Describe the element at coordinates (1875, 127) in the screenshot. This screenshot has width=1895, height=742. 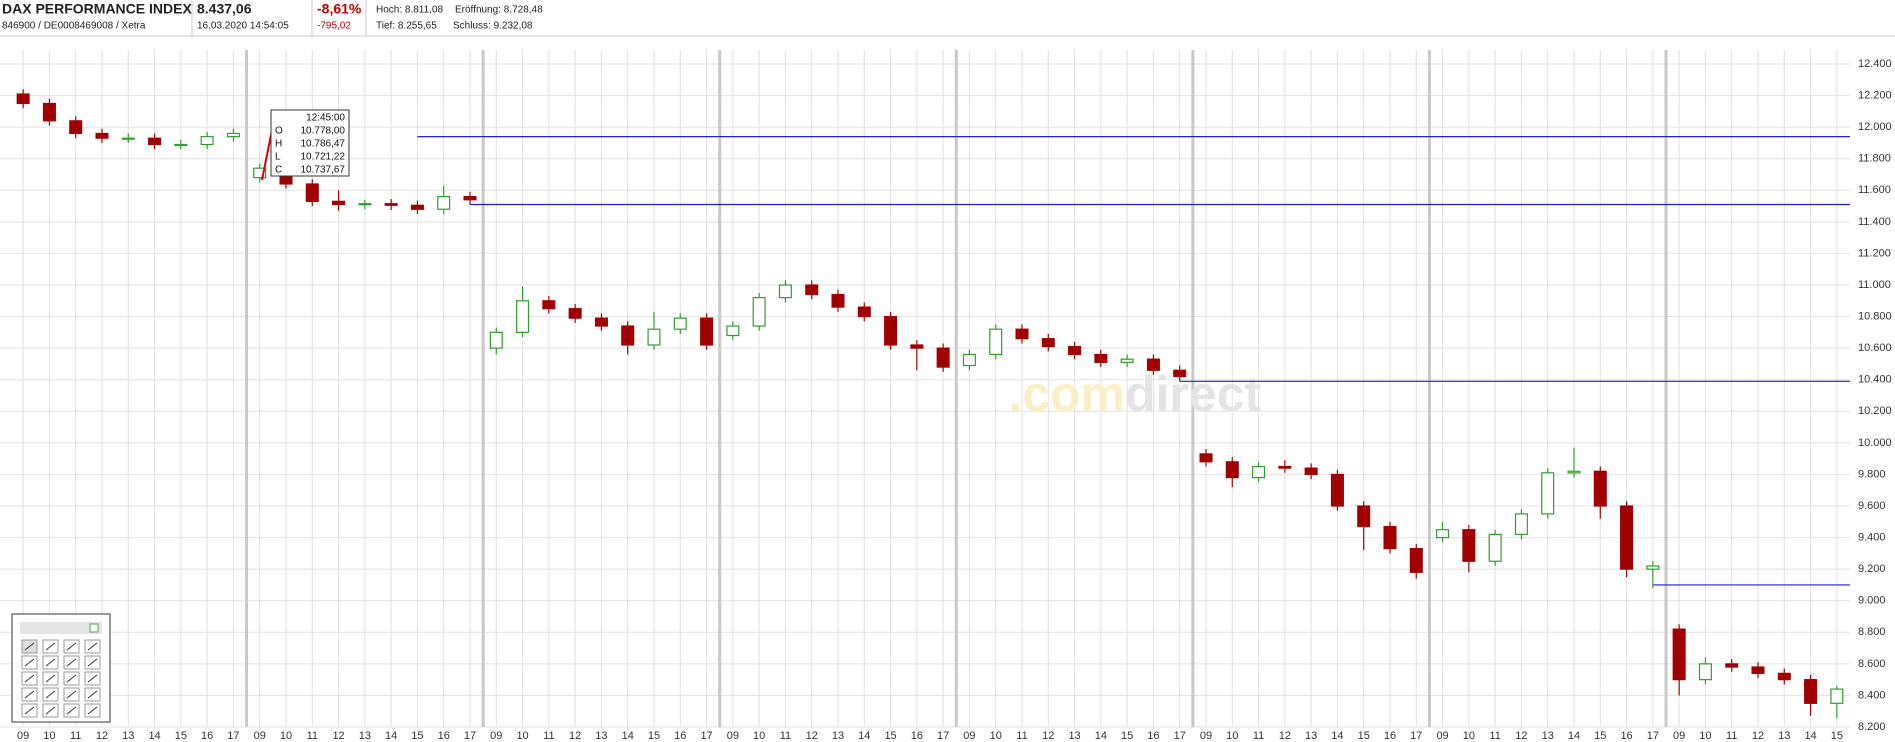
I see `y-tick-label: 12.000` at that location.